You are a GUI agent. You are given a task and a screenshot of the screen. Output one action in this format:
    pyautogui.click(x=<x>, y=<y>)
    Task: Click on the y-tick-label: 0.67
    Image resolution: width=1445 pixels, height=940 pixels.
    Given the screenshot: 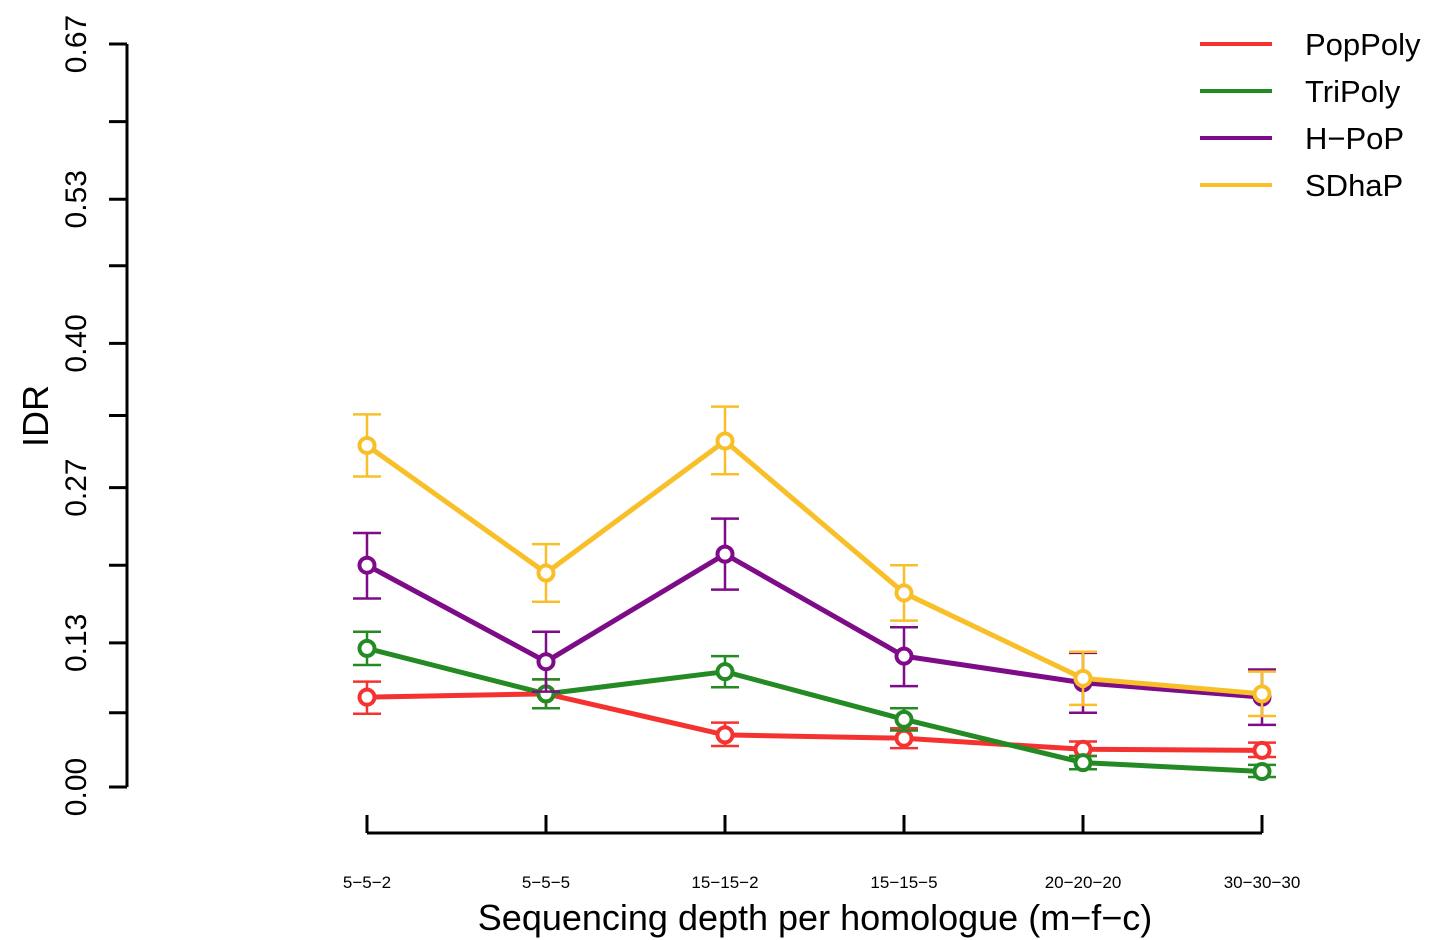 What is the action you would take?
    pyautogui.click(x=76, y=44)
    